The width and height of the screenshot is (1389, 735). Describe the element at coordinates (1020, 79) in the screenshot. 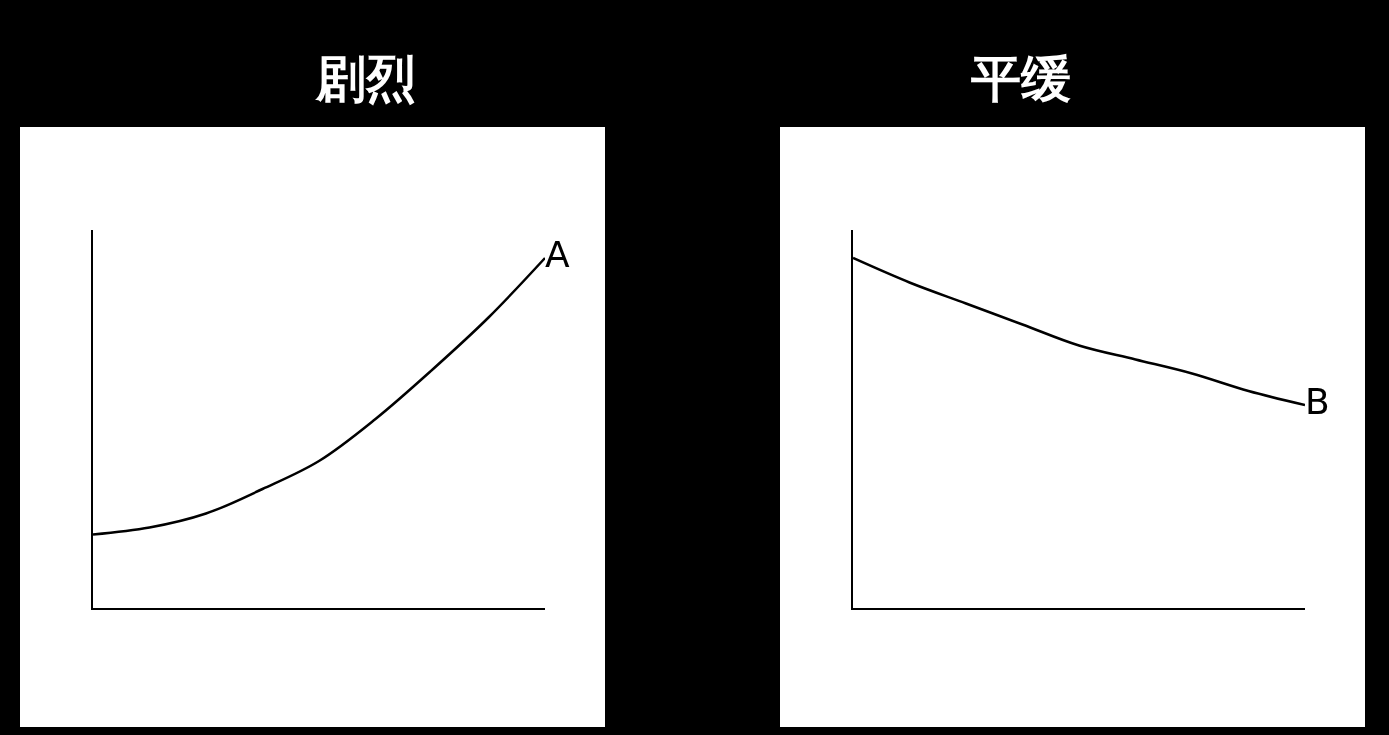

I see `chart-title: 平缓` at that location.